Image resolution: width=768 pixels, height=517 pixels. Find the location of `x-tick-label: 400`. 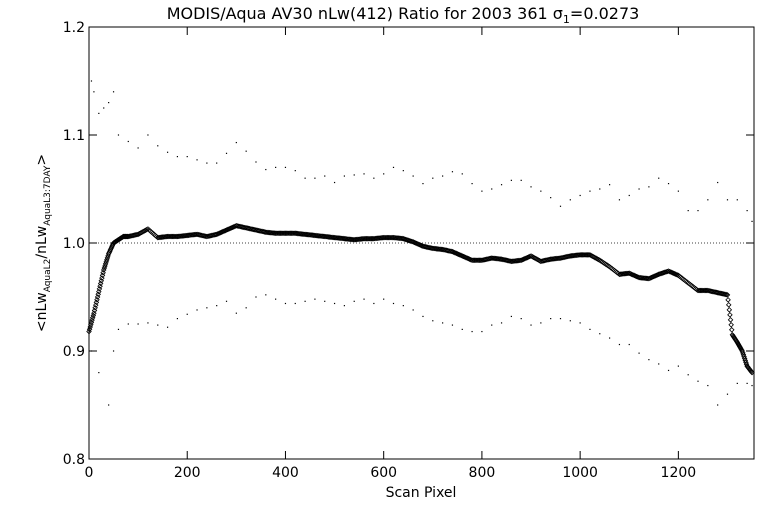

x-tick-label: 400 is located at coordinates (285, 473).